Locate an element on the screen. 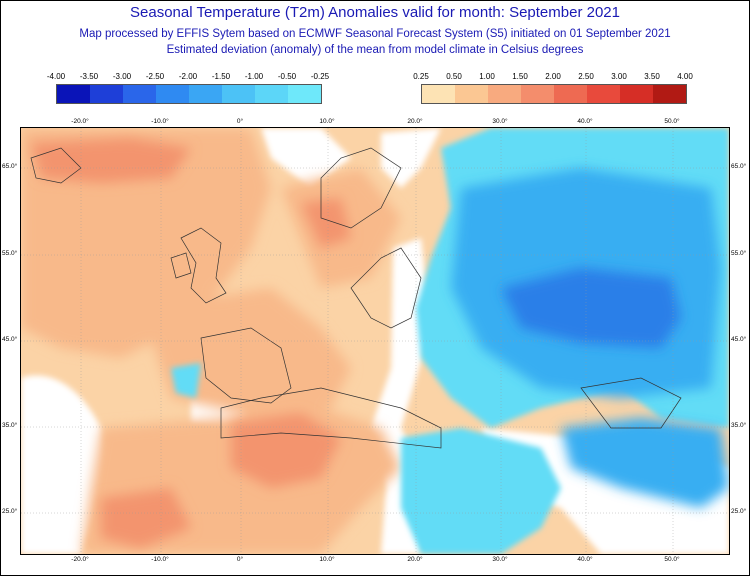 This screenshot has width=750, height=576. legend-positive-tick-label: 3.50 is located at coordinates (652, 76).